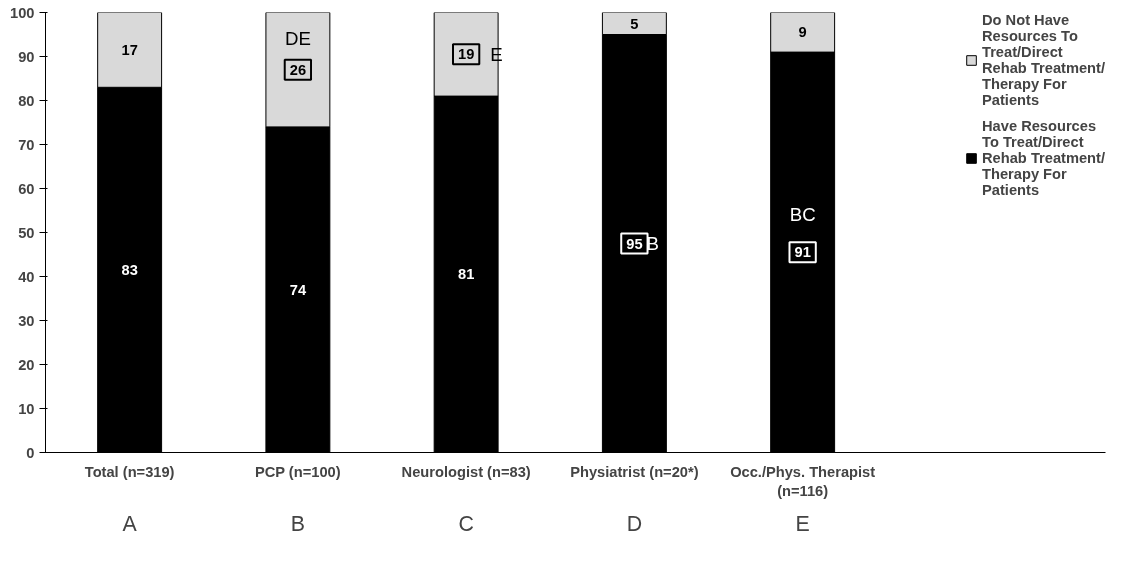 The image size is (1131, 587). I want to click on y-tick-label: 80, so click(26, 100).